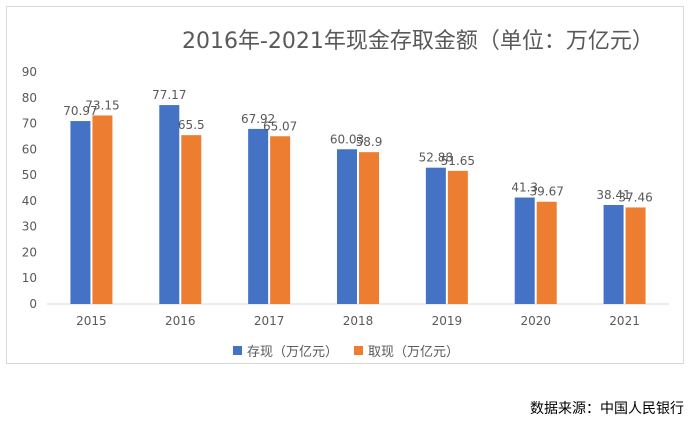 The height and width of the screenshot is (421, 692). What do you see at coordinates (547, 192) in the screenshot?
I see `data-label-withdrawal: 39.67` at bounding box center [547, 192].